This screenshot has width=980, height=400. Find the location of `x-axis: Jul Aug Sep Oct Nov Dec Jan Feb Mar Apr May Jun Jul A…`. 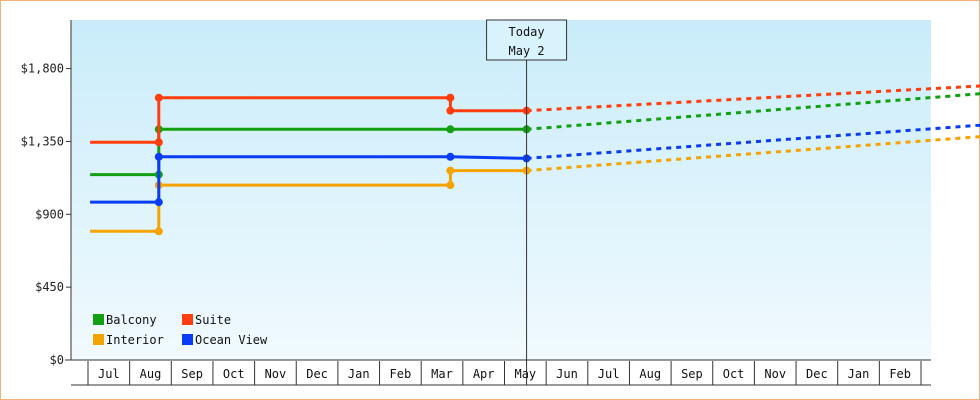

x-axis: Jul Aug Sep Oct Nov Dec Jan Feb Mar Apr May Jun Jul A… is located at coordinates (501, 373).